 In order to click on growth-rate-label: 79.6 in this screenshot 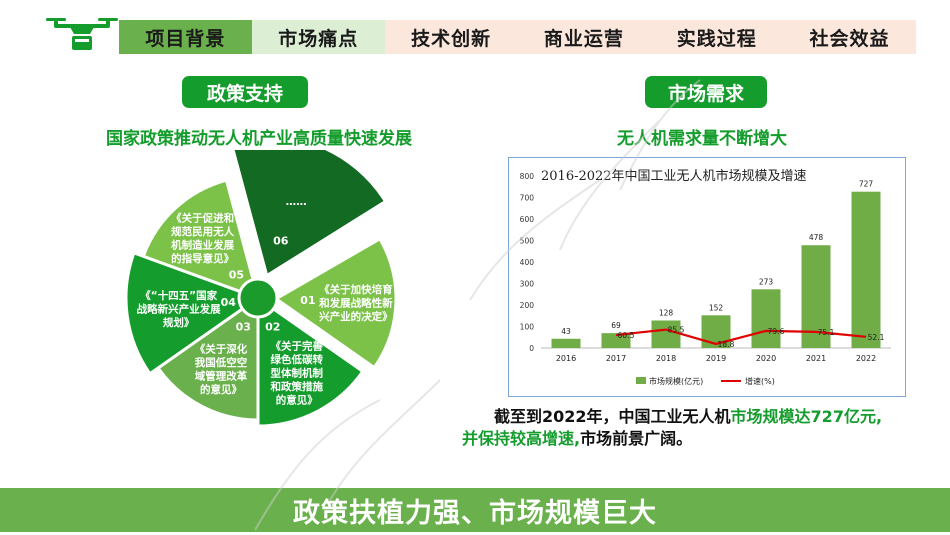, I will do `click(776, 331)`.